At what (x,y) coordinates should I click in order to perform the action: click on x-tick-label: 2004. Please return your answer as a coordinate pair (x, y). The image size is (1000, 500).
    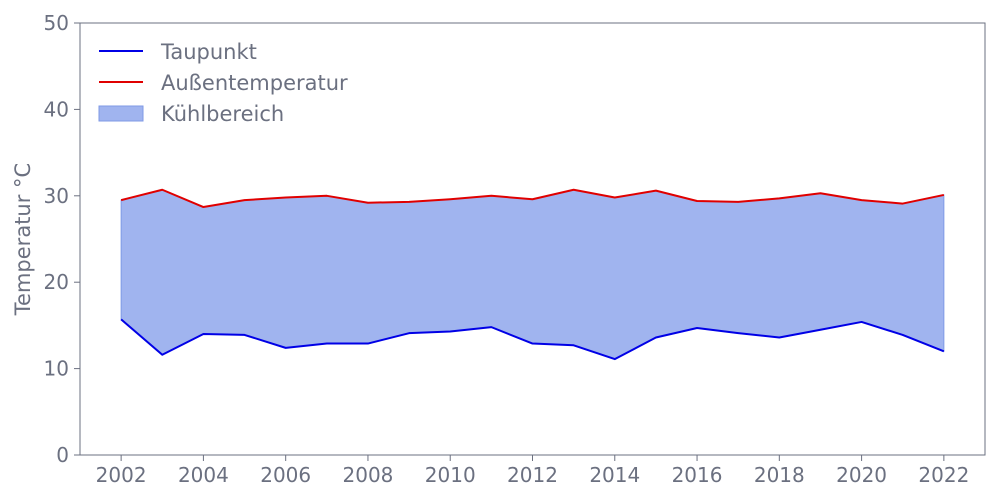
    Looking at the image, I should click on (203, 475).